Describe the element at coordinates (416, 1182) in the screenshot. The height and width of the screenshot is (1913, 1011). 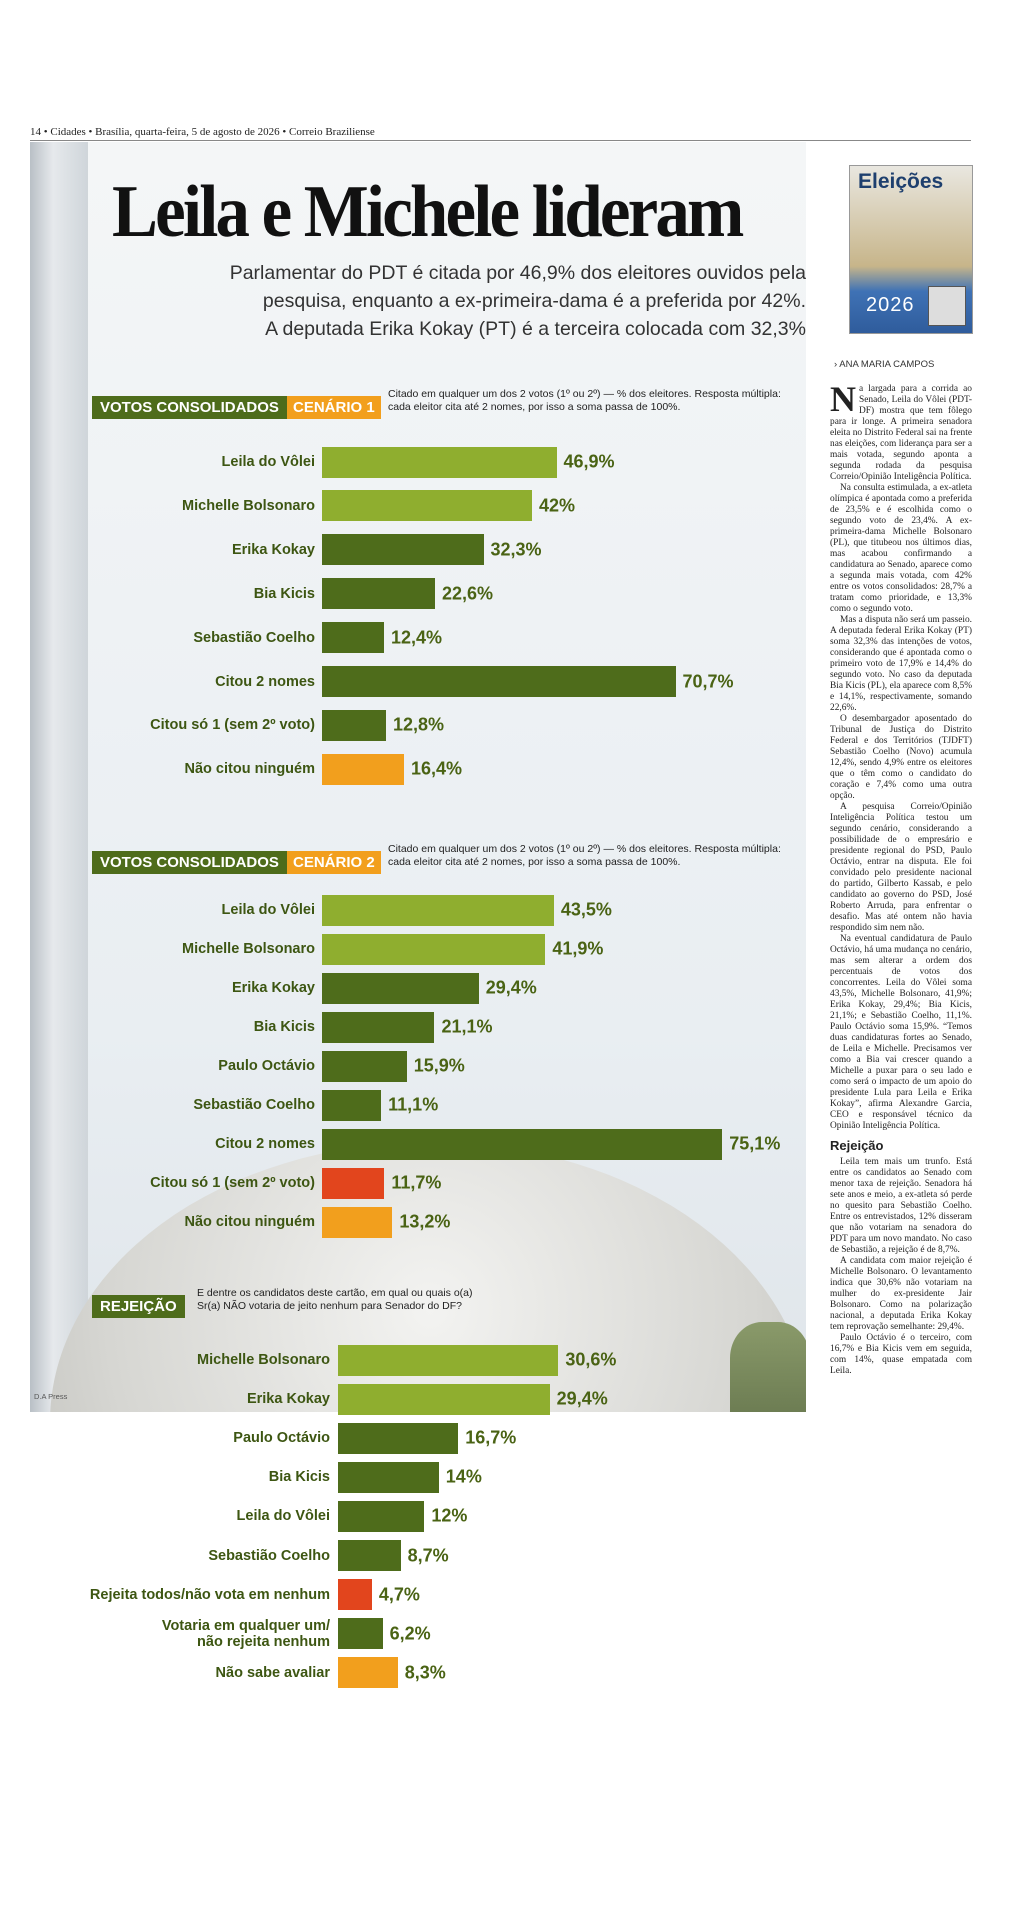
I see `value-label: 11,7%` at that location.